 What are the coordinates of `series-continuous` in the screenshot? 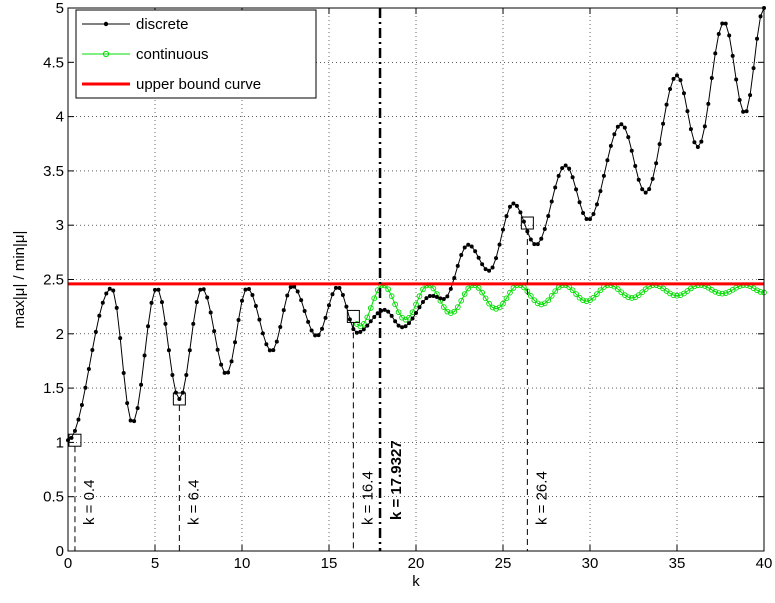 It's located at (560, 306).